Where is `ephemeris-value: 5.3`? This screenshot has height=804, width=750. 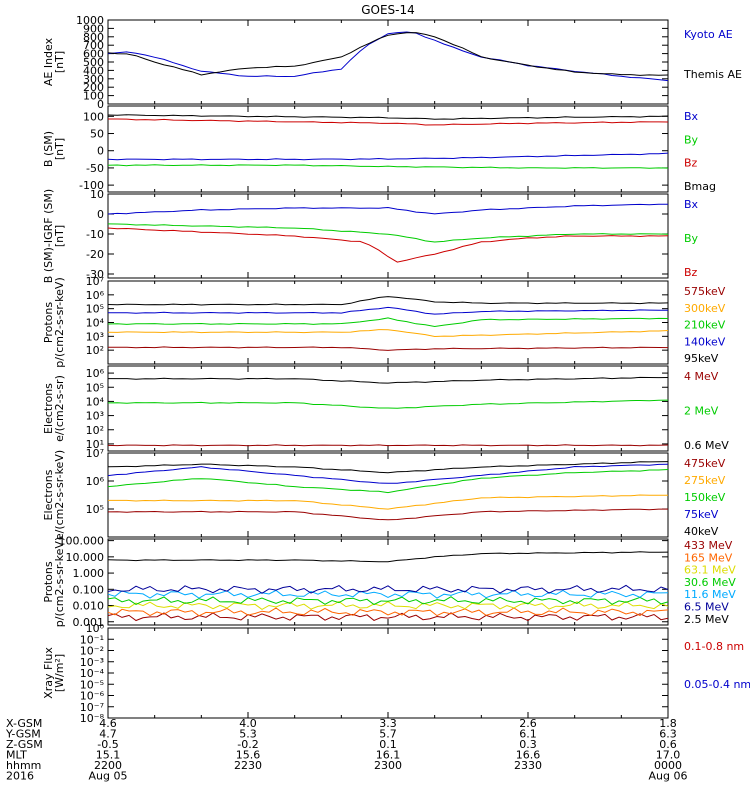 ephemeris-value: 5.3 is located at coordinates (248, 734).